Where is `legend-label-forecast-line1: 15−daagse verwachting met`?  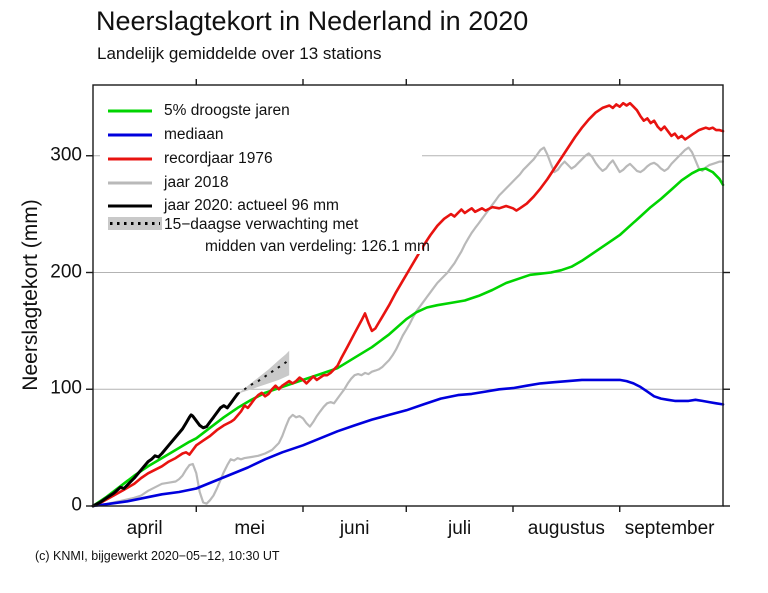 legend-label-forecast-line1: 15−daagse verwachting met is located at coordinates (261, 224).